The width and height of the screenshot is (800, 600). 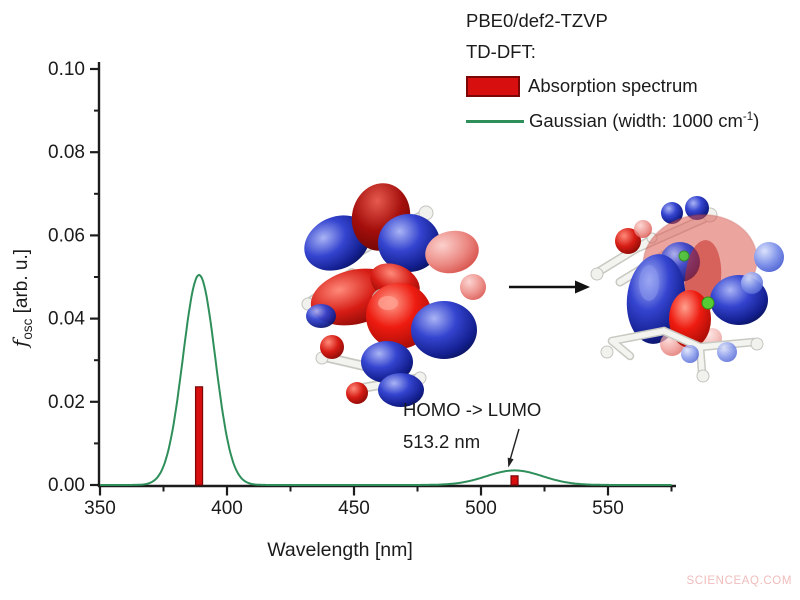 What do you see at coordinates (66, 319) in the screenshot?
I see `y-tick-label: 0.04` at bounding box center [66, 319].